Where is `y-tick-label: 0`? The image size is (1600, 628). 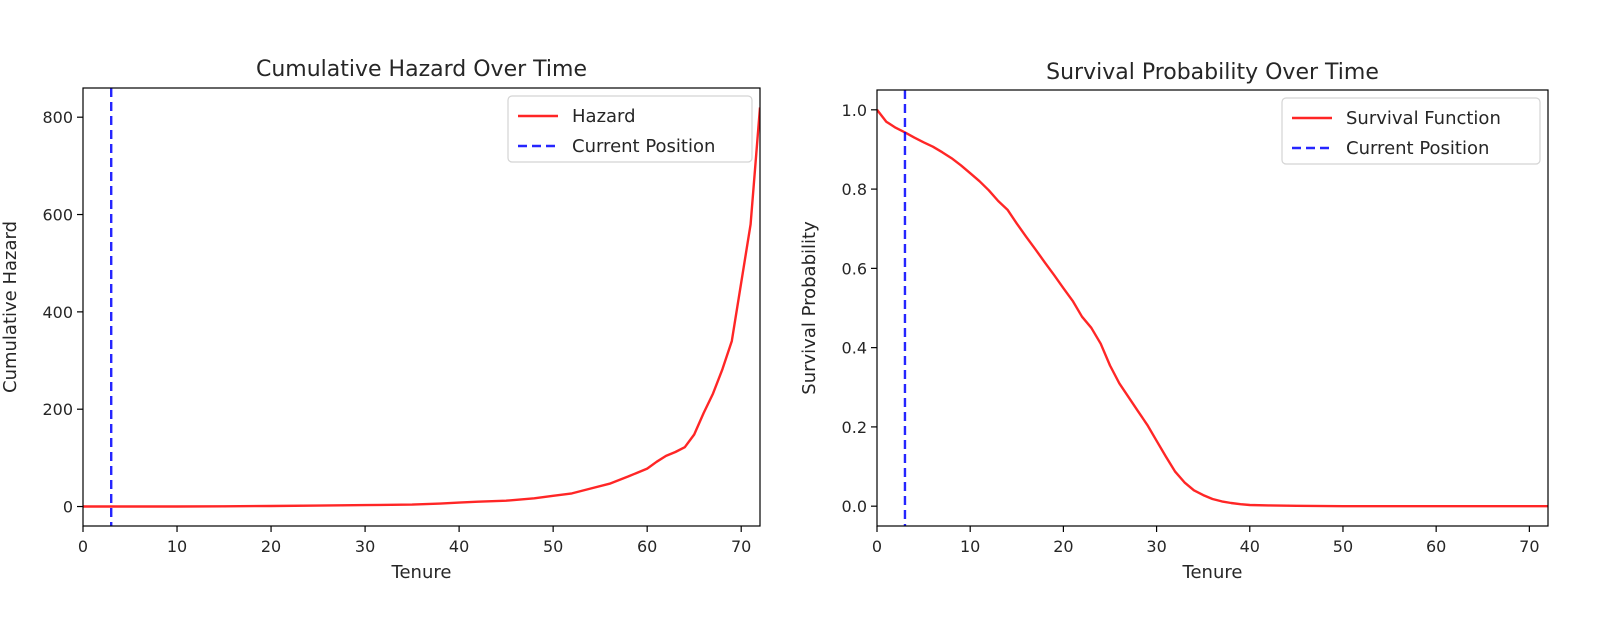 y-tick-label: 0 is located at coordinates (68, 507).